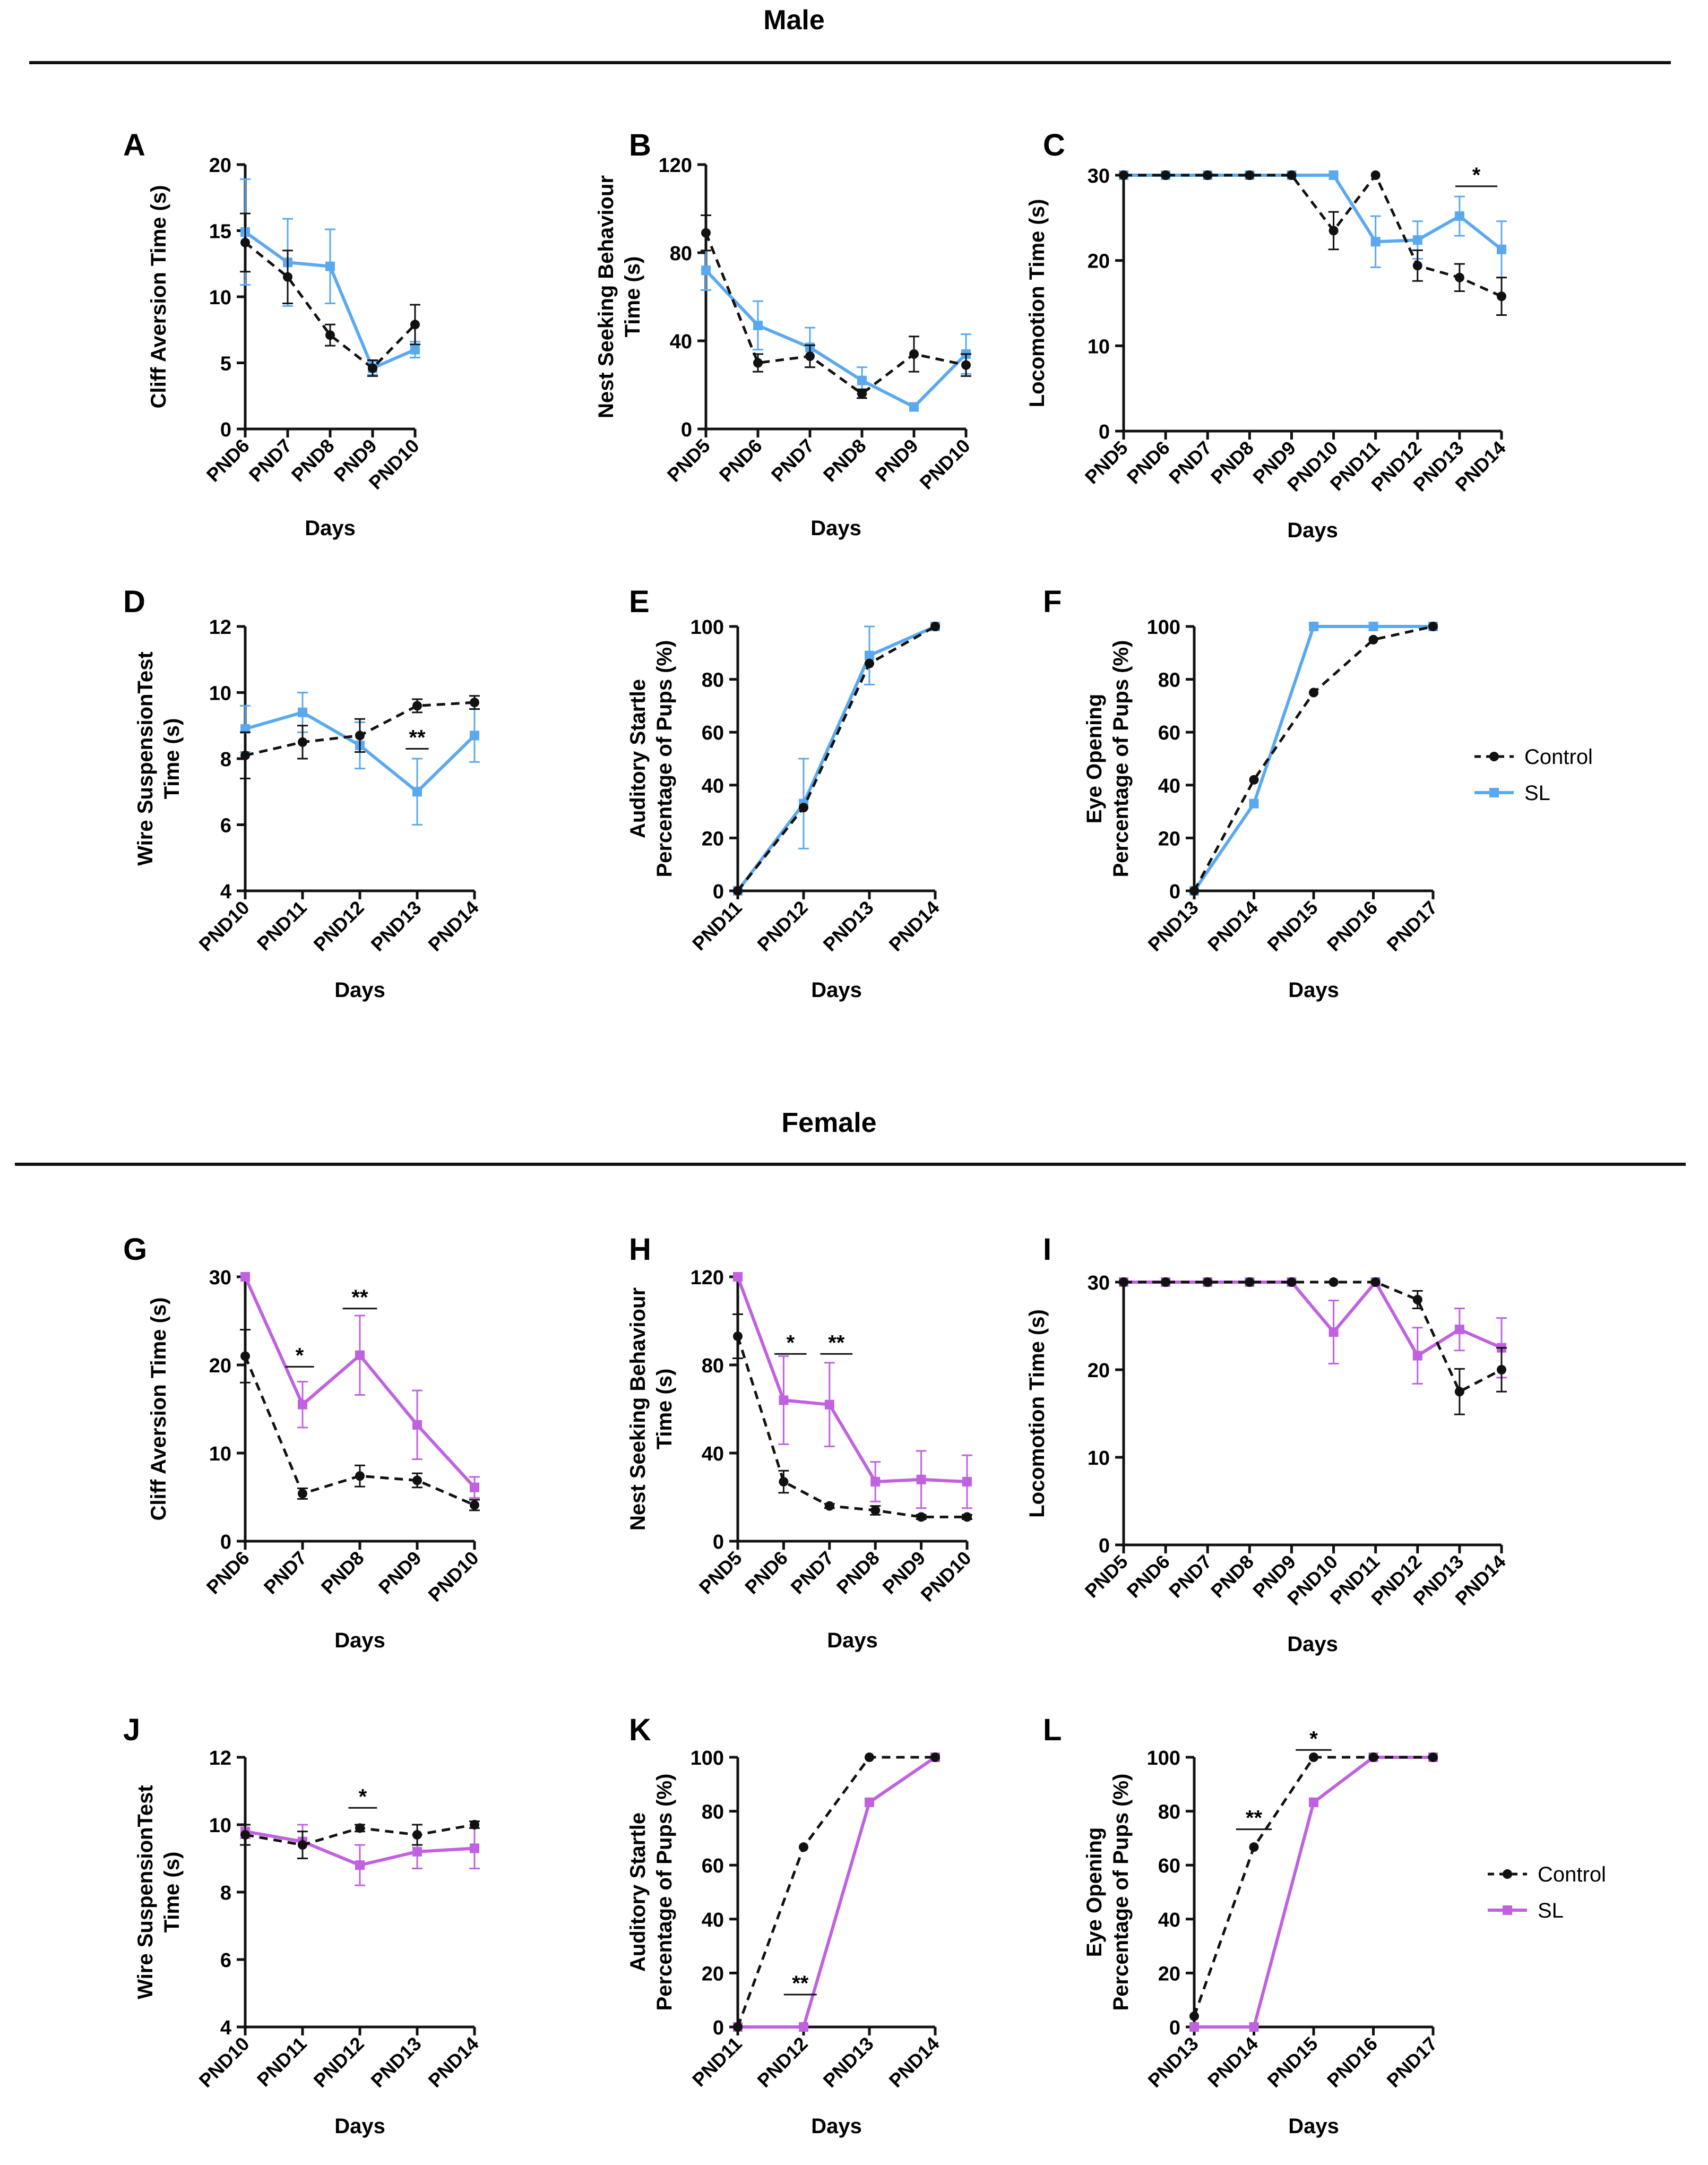  Describe the element at coordinates (896, 461) in the screenshot. I see `x-tick-label: PND9` at that location.